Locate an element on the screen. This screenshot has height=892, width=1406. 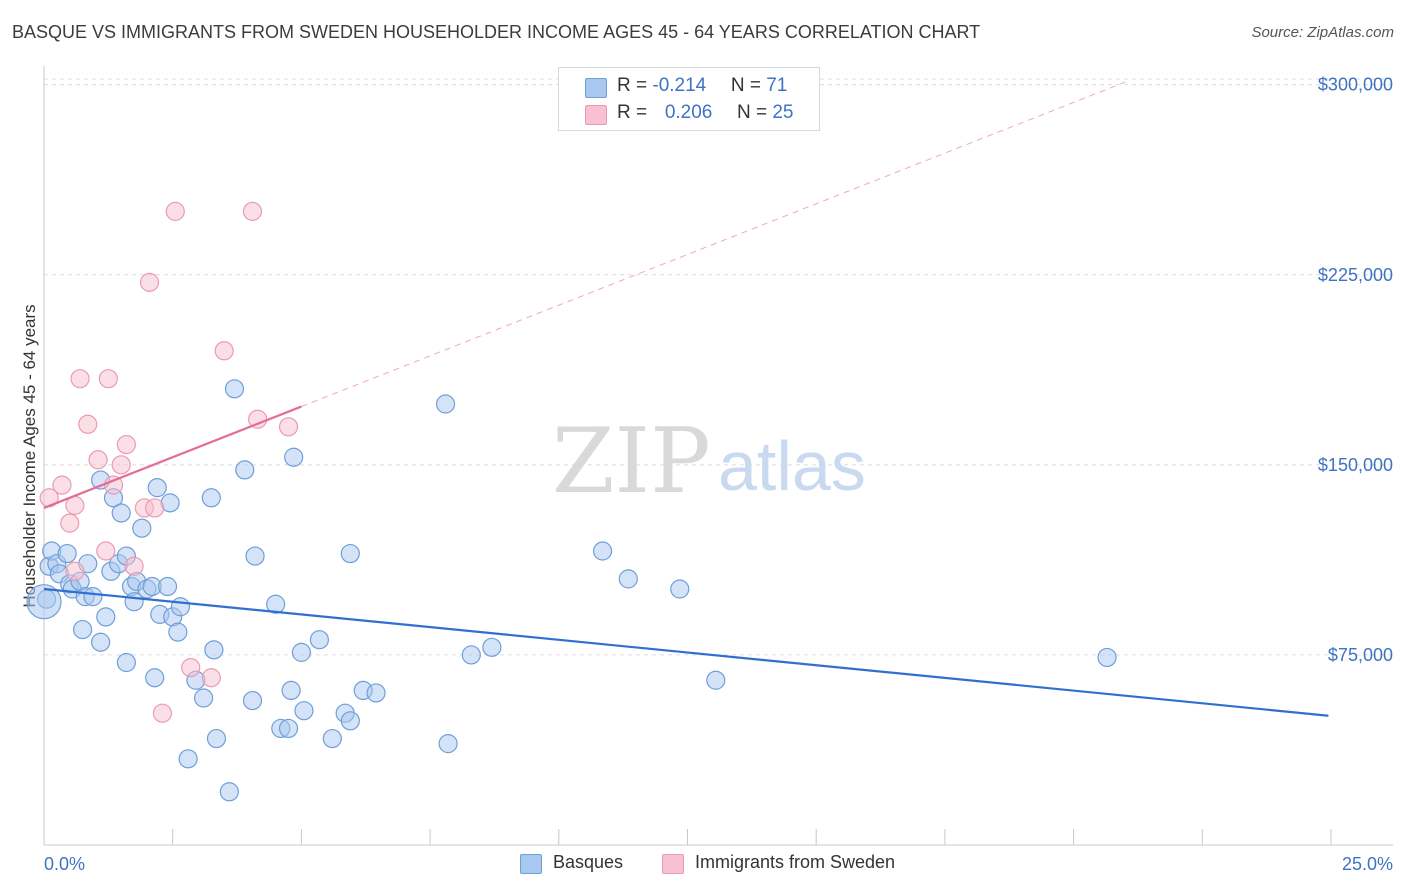
stat-row-basques: R = -0.214 N = 71 is located at coordinates (689, 88).